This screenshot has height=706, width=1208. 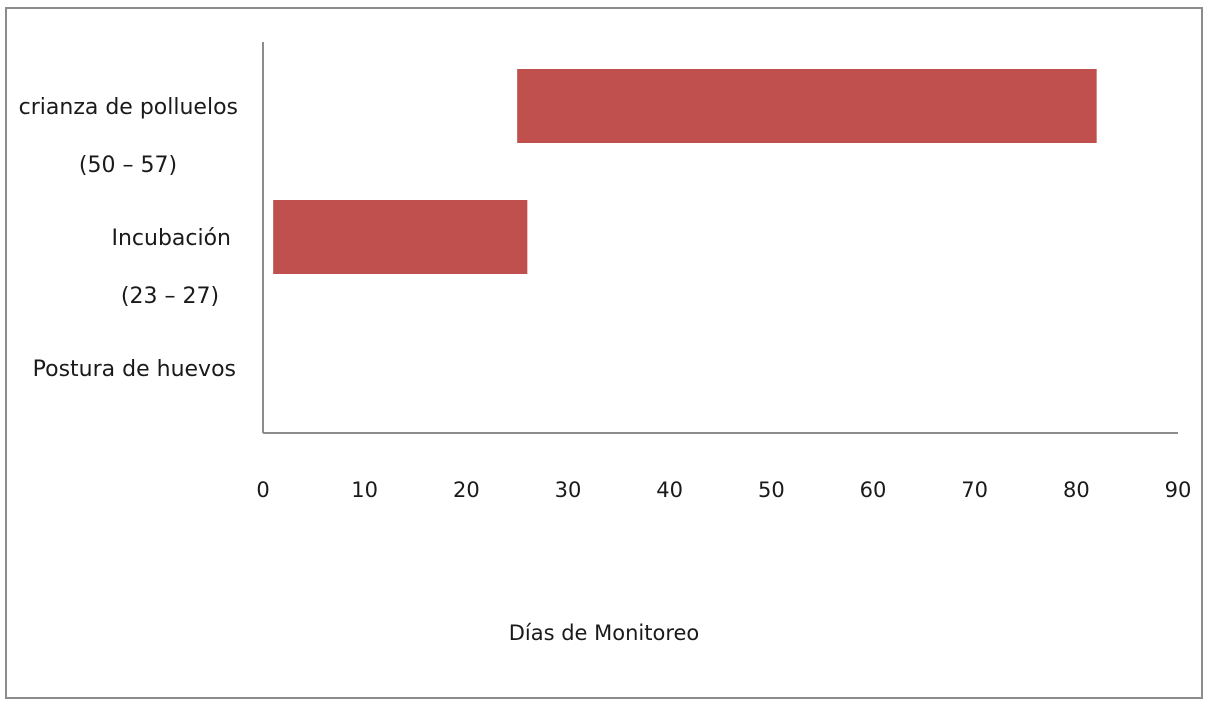 I want to click on x-tick-label-4: 40, so click(x=669, y=490).